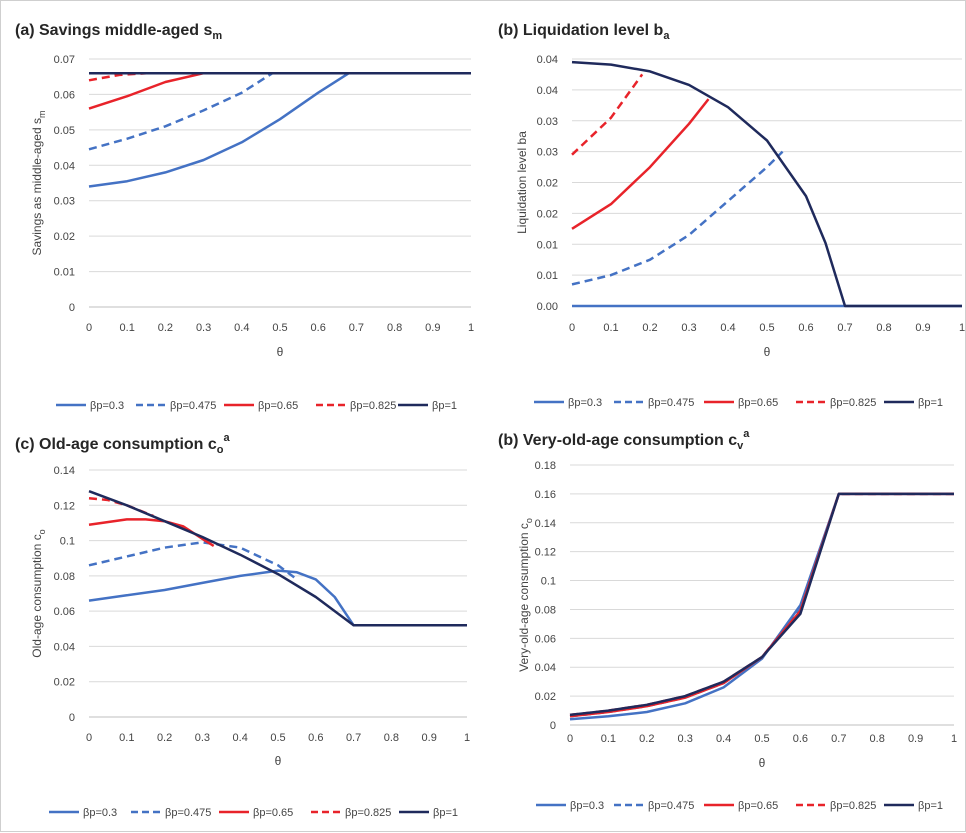 The height and width of the screenshot is (833, 966). Describe the element at coordinates (584, 32) in the screenshot. I see `chart-title: (b) Liquidation level ba` at that location.